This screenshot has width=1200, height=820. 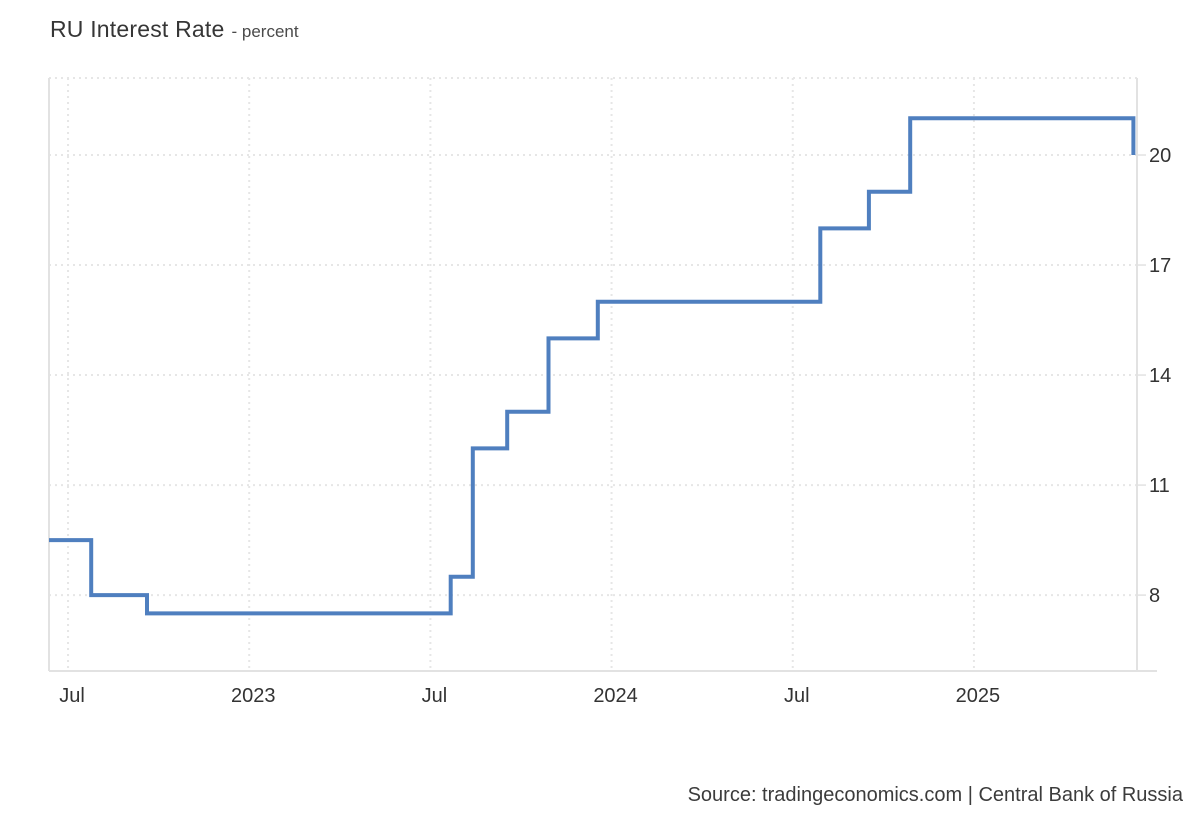 What do you see at coordinates (253, 696) in the screenshot?
I see `x-axis-label: 2023` at bounding box center [253, 696].